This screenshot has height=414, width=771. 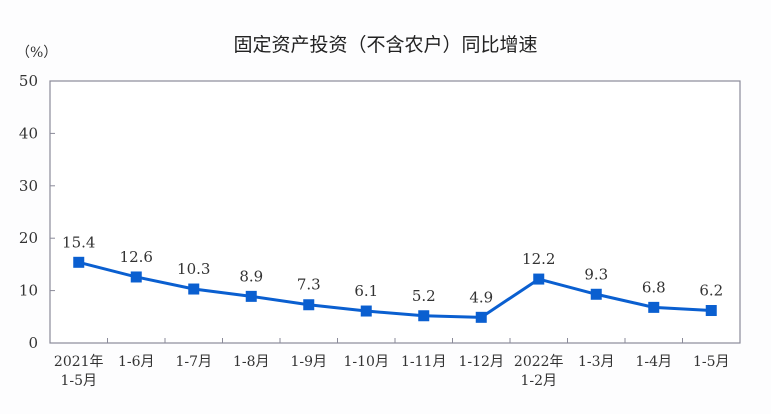 What do you see at coordinates (481, 362) in the screenshot?
I see `x-tick-label: 1-12月` at bounding box center [481, 362].